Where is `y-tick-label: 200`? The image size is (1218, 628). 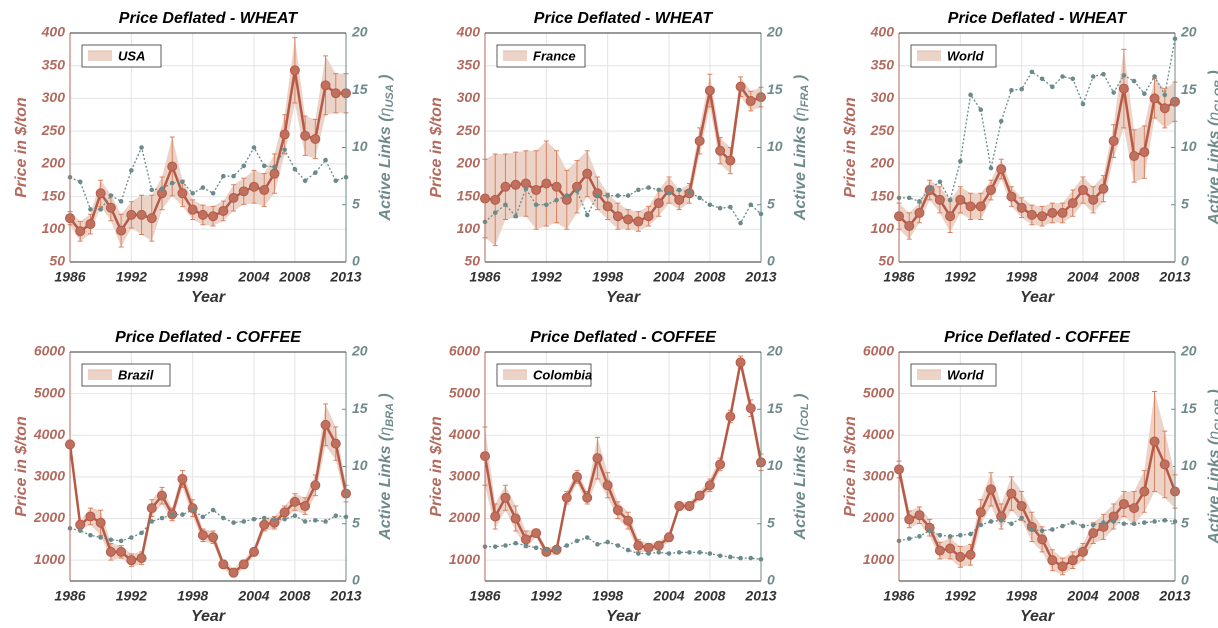 y-tick-label: 200 is located at coordinates (882, 163).